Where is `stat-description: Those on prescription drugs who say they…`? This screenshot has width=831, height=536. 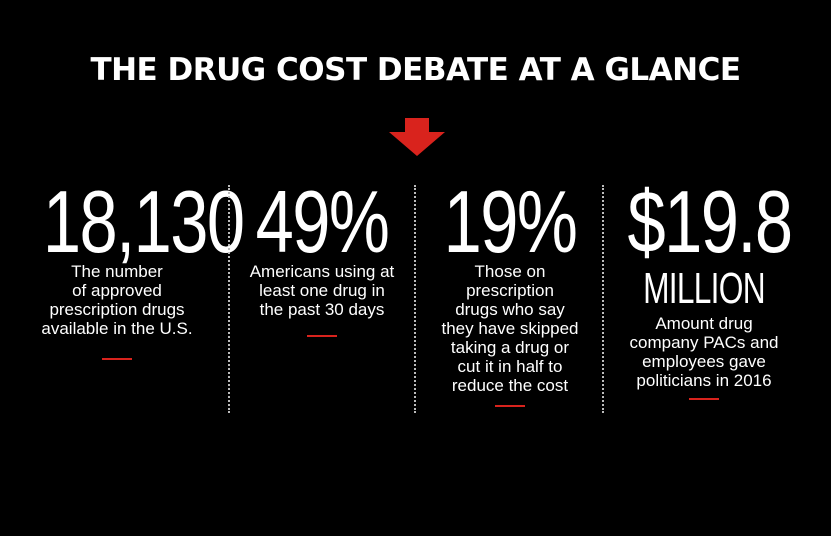
stat-description: Those on prescription drugs who say they… is located at coordinates (510, 328).